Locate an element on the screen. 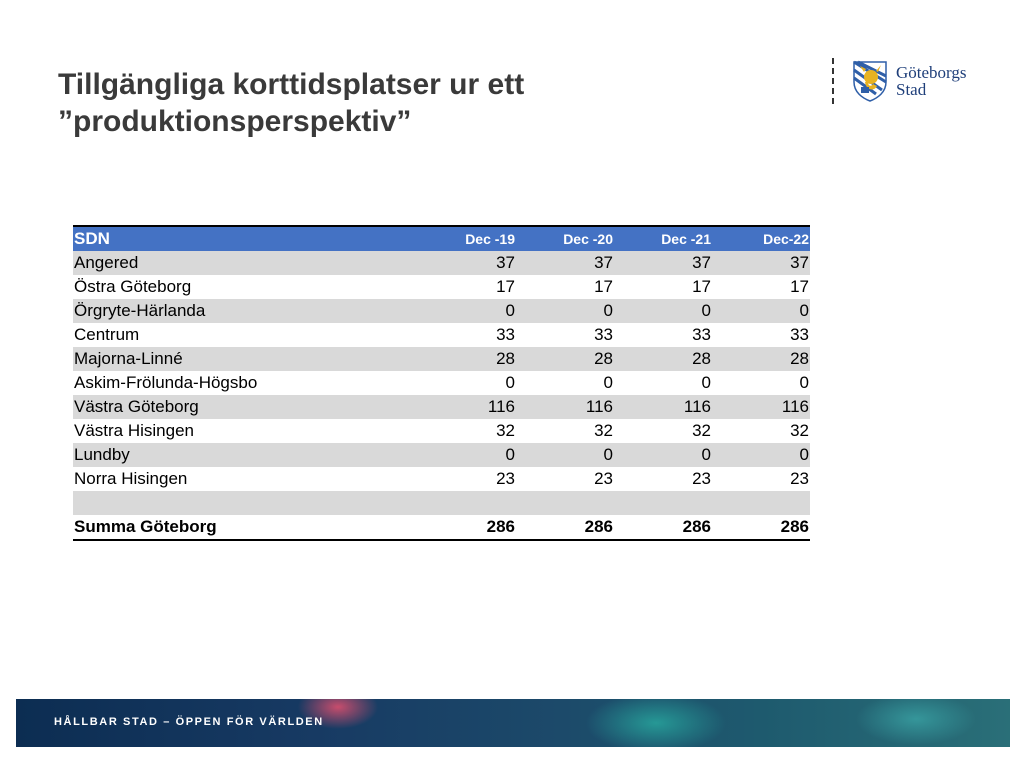  total-name: Summa Göteborg is located at coordinates (145, 526).